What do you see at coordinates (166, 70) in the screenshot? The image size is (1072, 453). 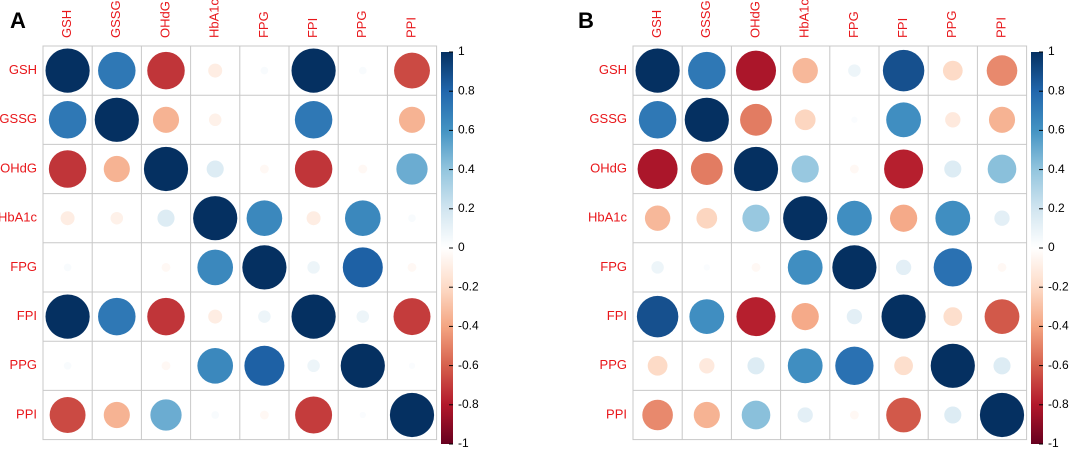 I see `correlation-circle-GSH-OHdG` at bounding box center [166, 70].